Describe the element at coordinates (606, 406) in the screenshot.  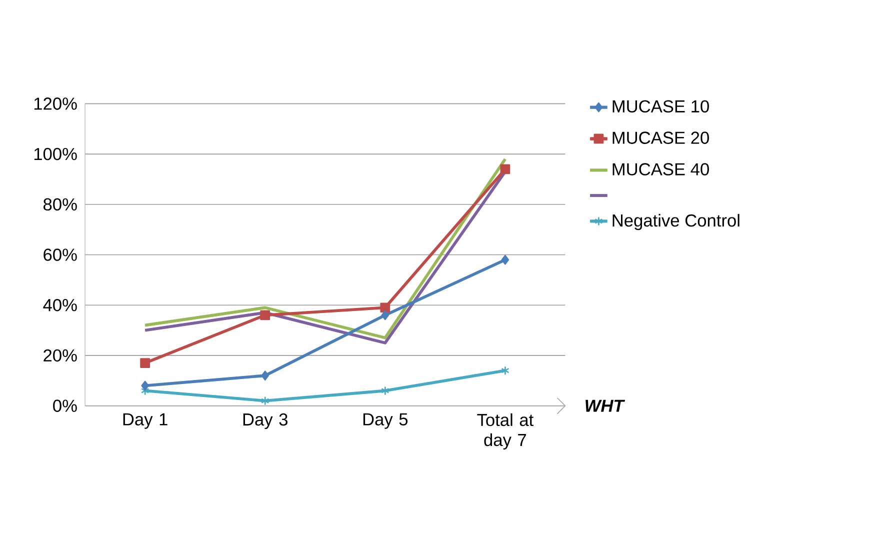
I see `x-axis-title: WHT` at that location.